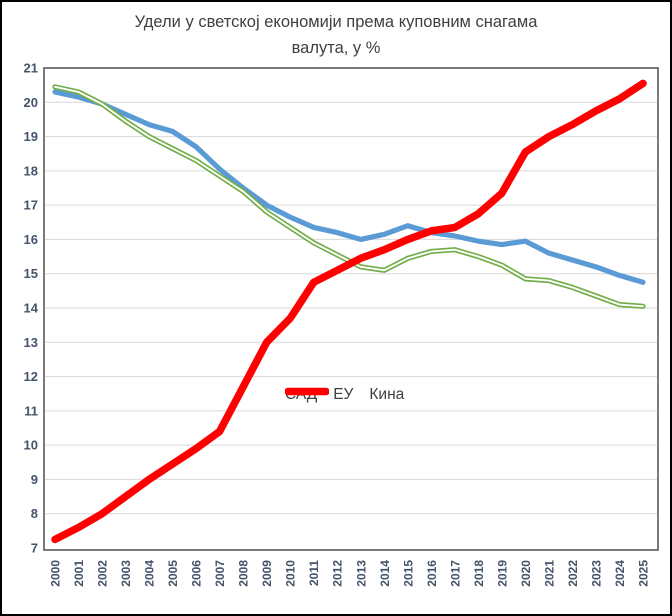 This screenshot has width=672, height=616. Describe the element at coordinates (573, 573) in the screenshot. I see `x-tick-label: 2022` at that location.